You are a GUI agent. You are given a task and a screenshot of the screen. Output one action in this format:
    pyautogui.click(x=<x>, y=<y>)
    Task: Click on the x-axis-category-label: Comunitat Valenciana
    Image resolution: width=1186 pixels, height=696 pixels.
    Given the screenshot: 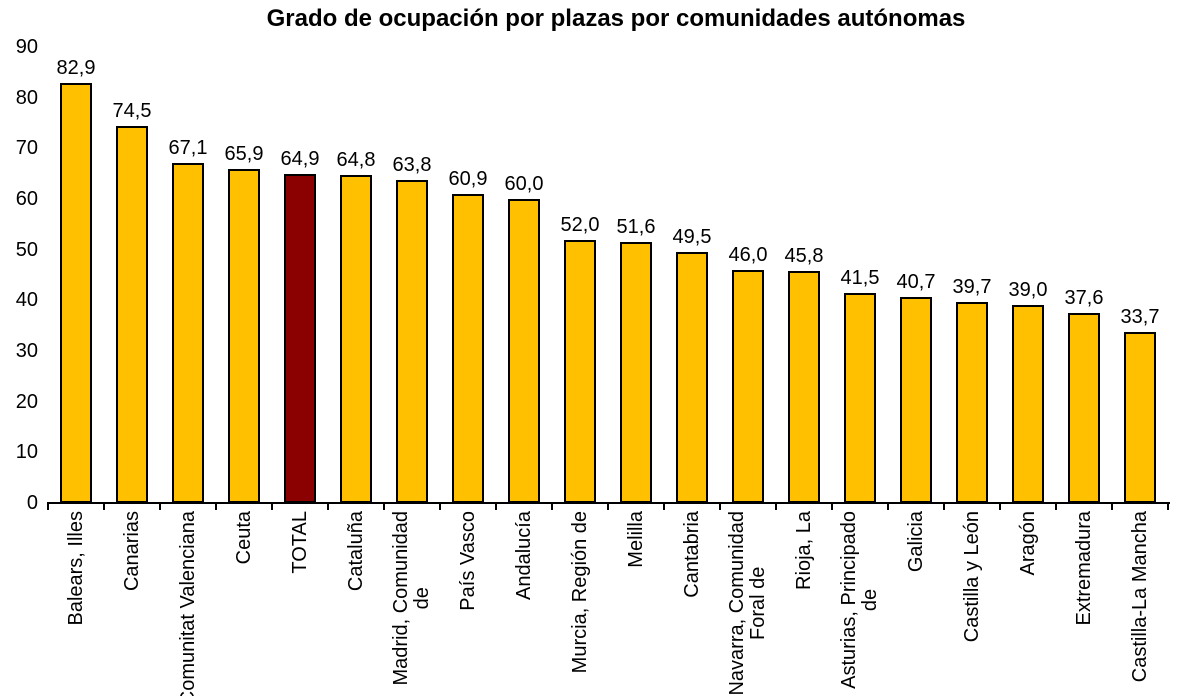 What is the action you would take?
    pyautogui.click(x=187, y=603)
    